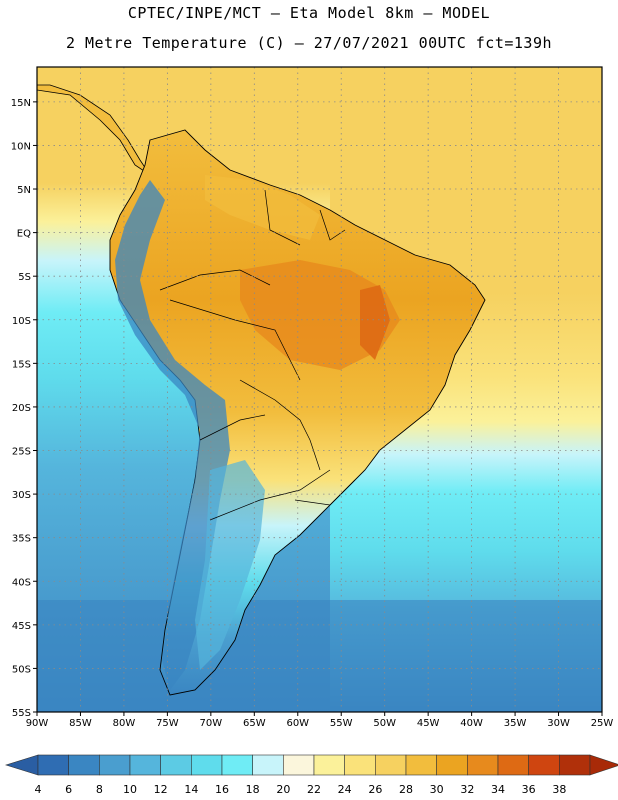 The image size is (618, 800). I want to click on colorbar-label: 12, so click(161, 789).